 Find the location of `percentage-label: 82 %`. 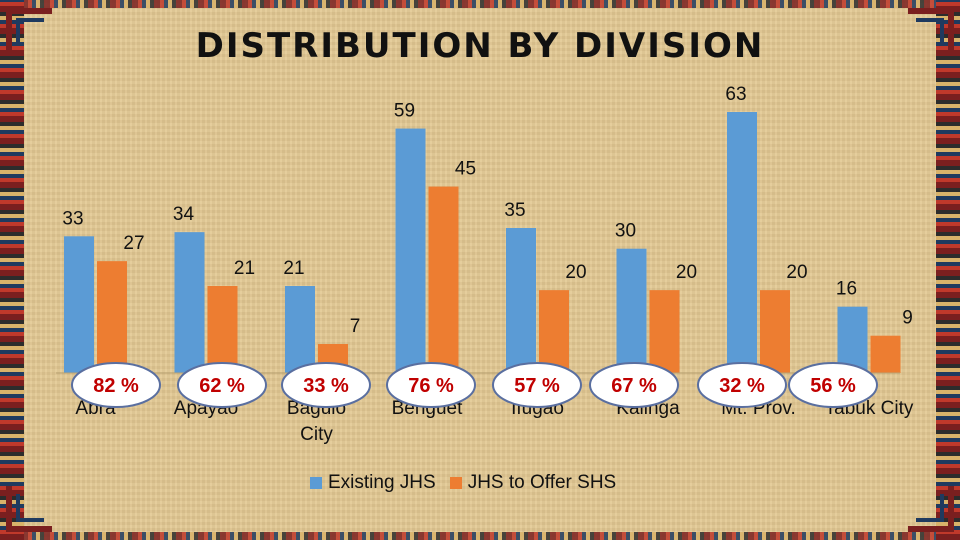

percentage-label: 82 % is located at coordinates (116, 386).